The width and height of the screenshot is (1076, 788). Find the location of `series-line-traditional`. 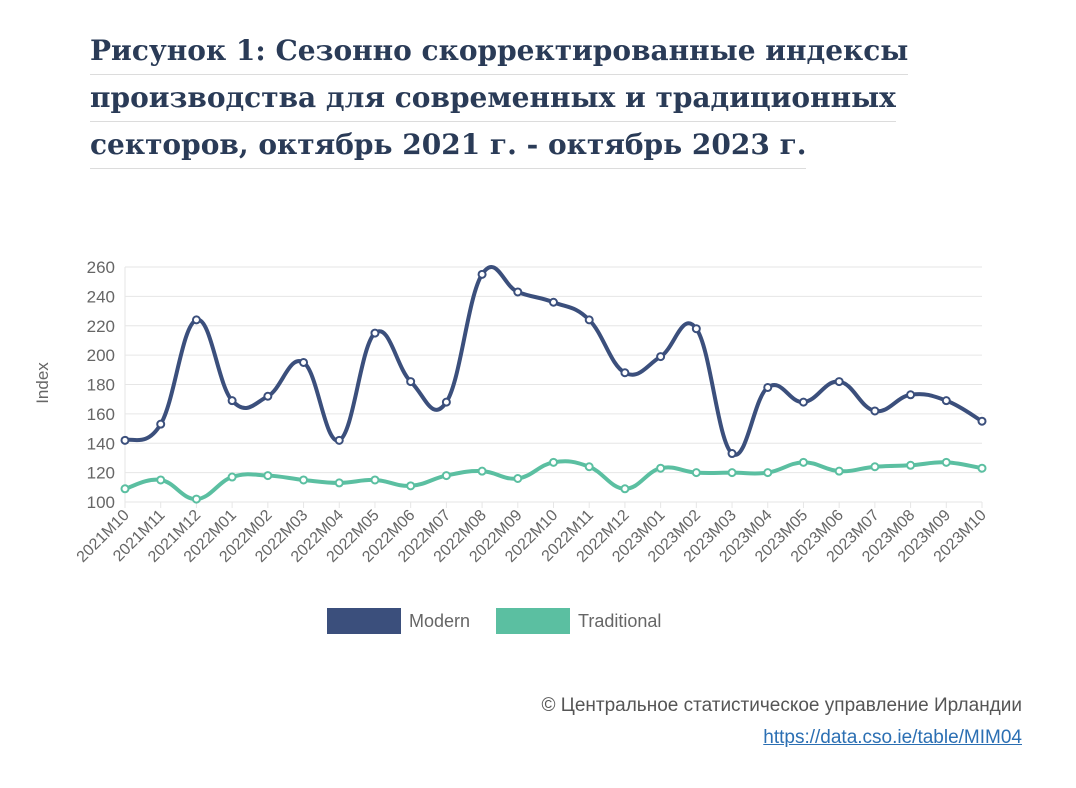

series-line-traditional is located at coordinates (553, 480).